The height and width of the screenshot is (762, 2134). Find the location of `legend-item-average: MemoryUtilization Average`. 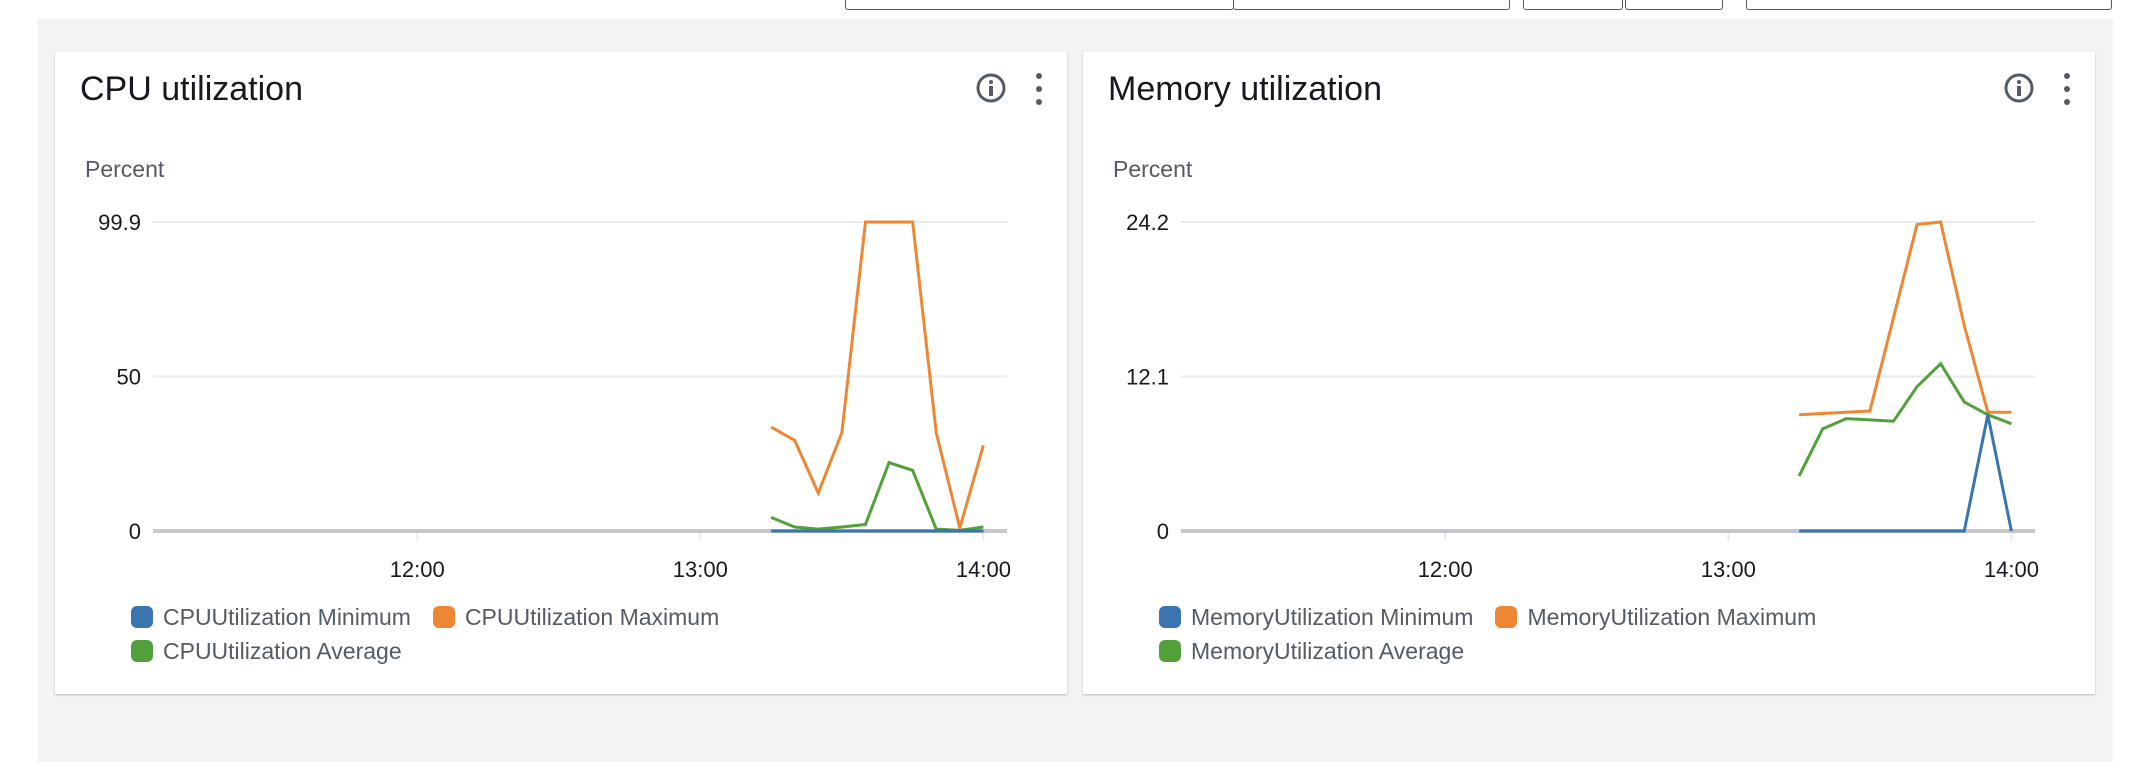

legend-item-average: MemoryUtilization Average is located at coordinates (1311, 651).